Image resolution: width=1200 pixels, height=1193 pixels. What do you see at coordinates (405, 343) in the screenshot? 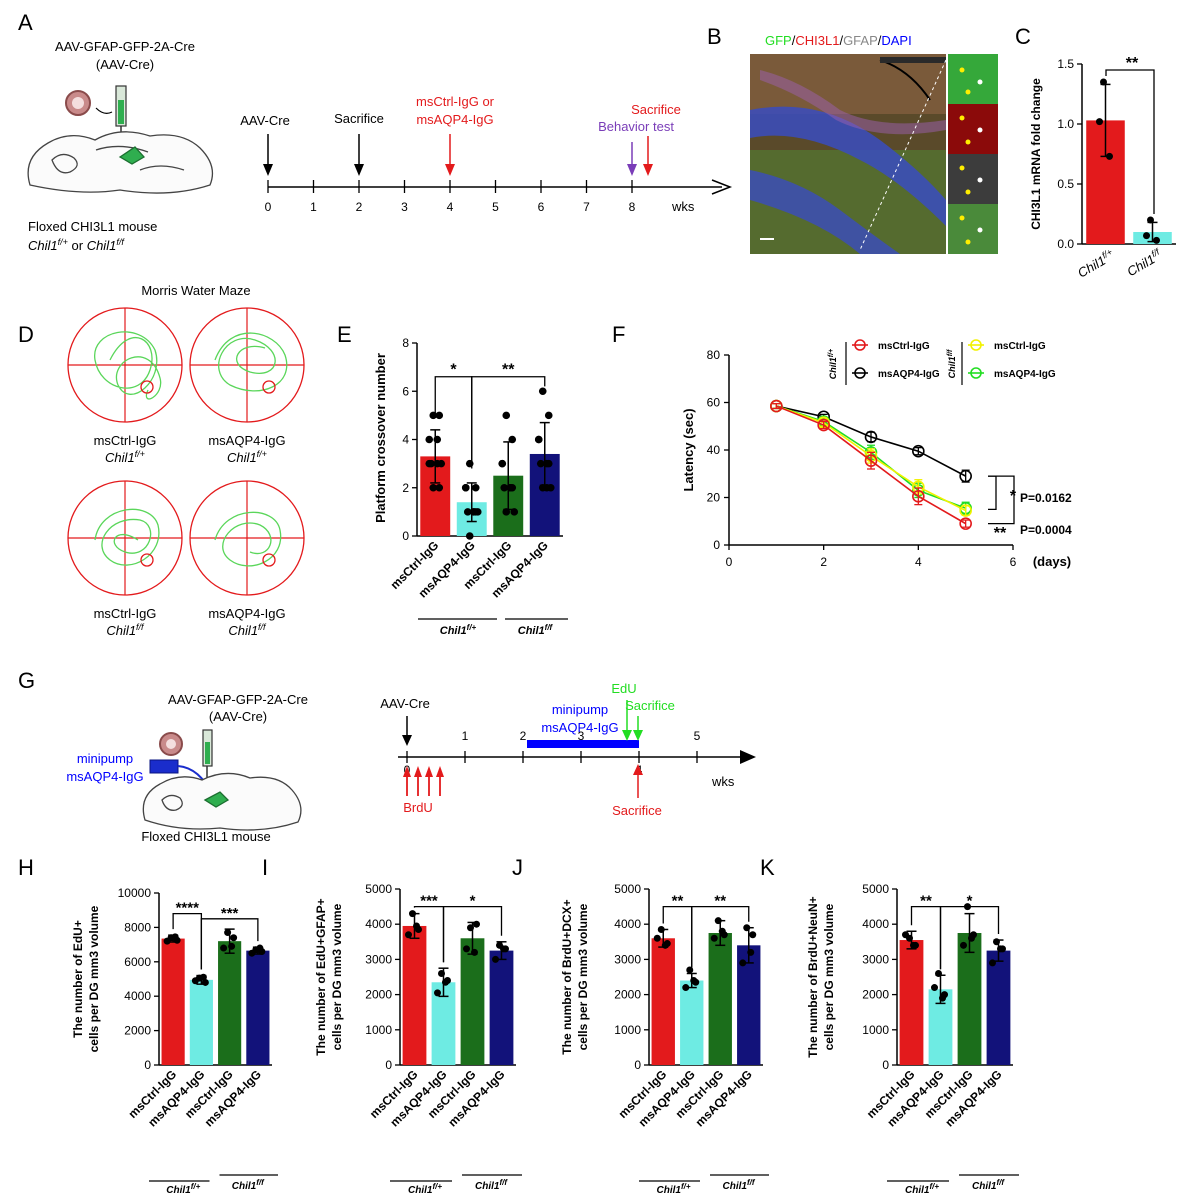
I see `y-tick-label: 8` at bounding box center [405, 343].